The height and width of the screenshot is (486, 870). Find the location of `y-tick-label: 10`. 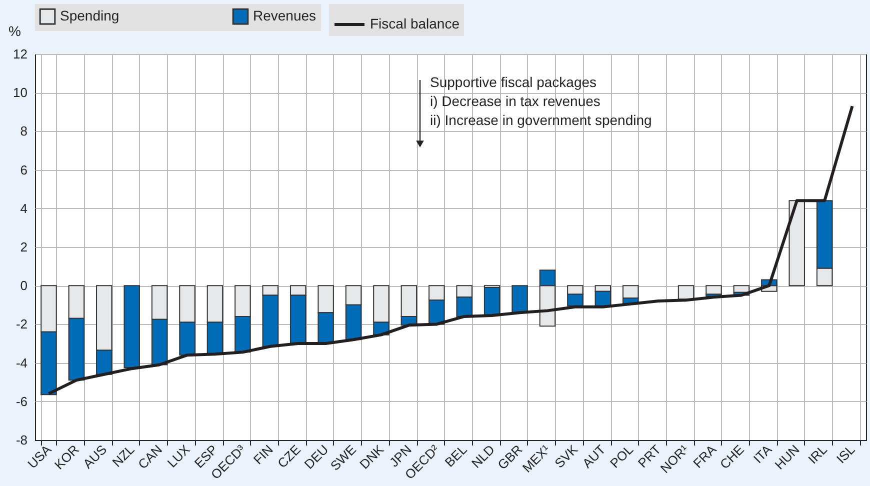

y-tick-label: 10 is located at coordinates (20, 92).